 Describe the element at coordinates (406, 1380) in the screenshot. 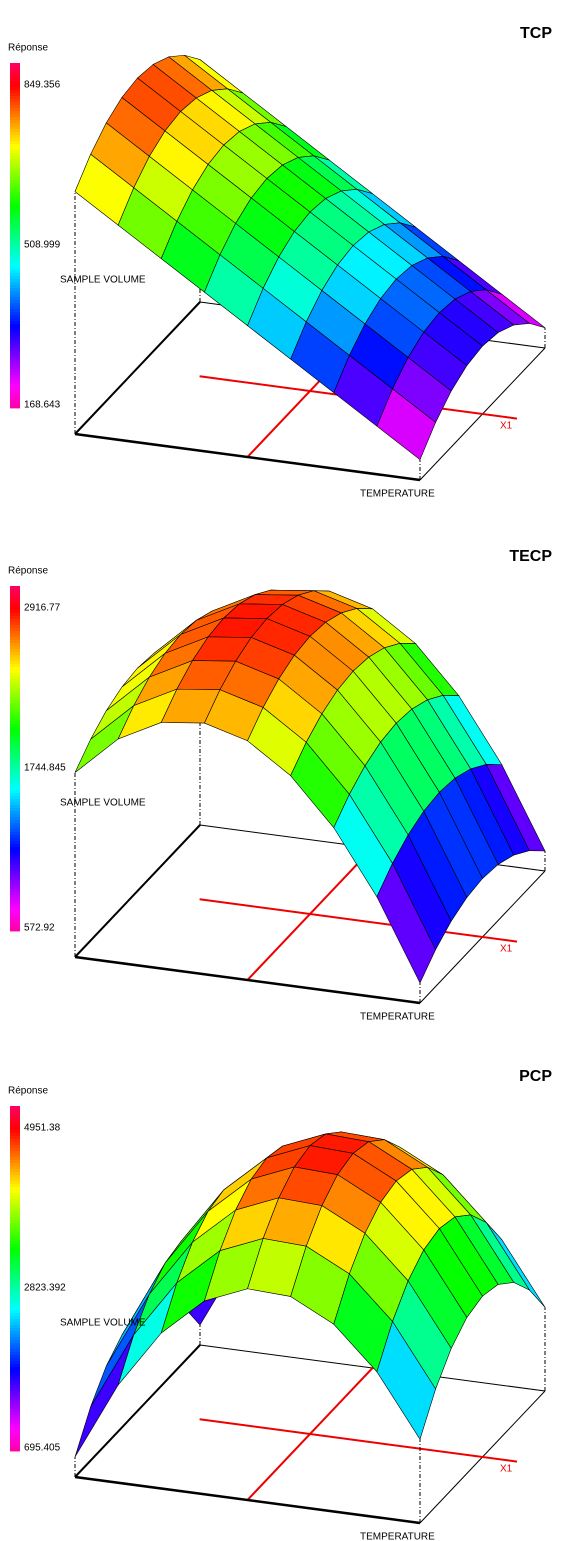

I see `surface-patch` at that location.